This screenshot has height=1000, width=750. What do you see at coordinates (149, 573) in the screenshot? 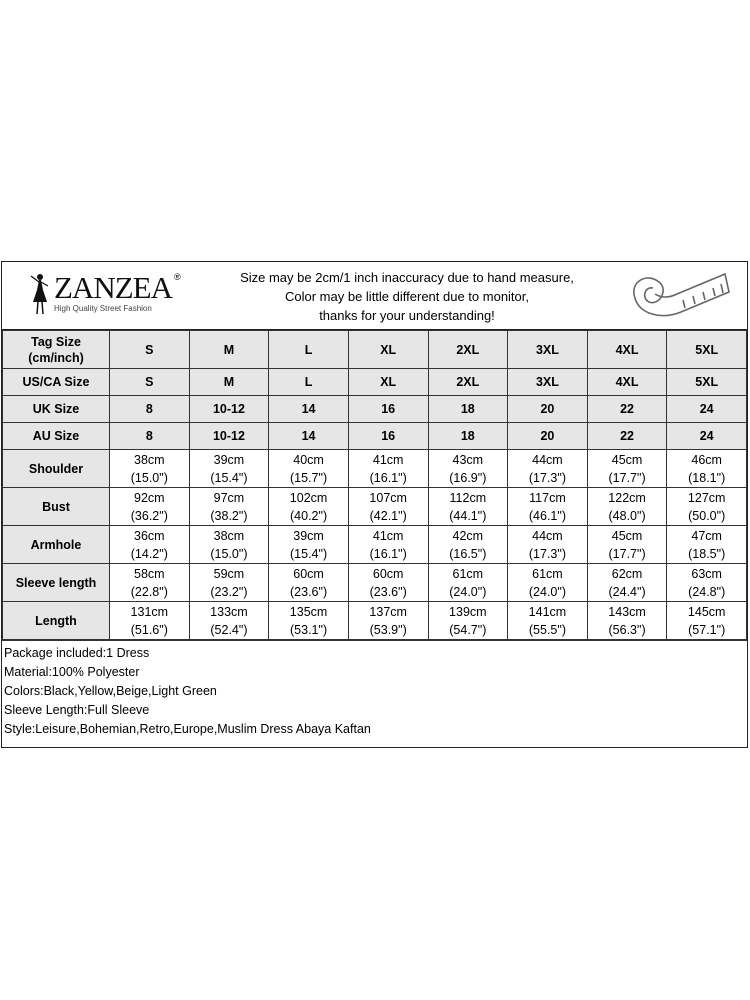
I see `cm-value: 58cm` at bounding box center [149, 573].